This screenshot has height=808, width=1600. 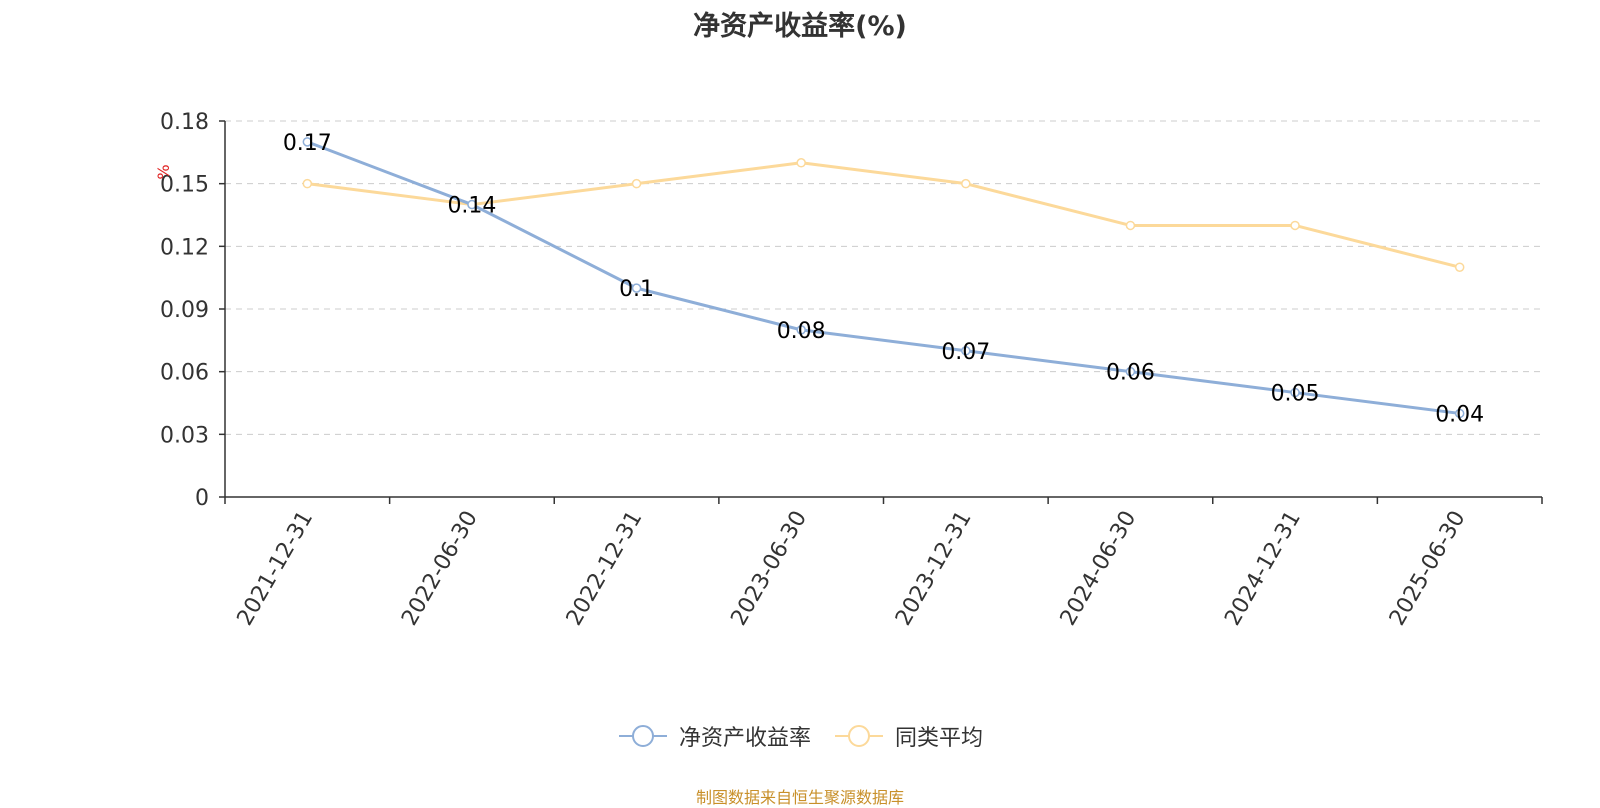 I want to click on y-tick-label-4: 0.12, so click(x=184, y=247).